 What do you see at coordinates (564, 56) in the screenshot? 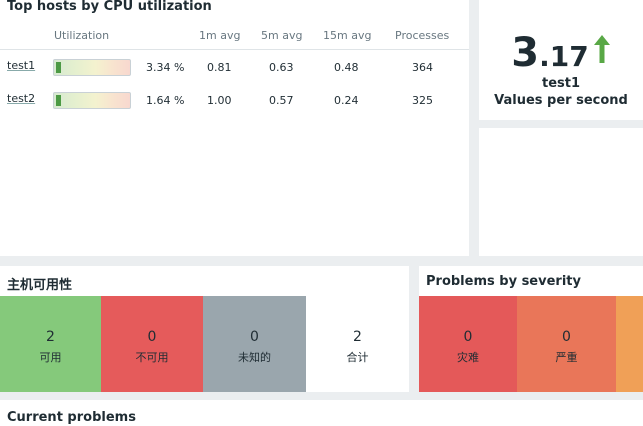
I see `item-value-decimal: .17` at bounding box center [564, 56].